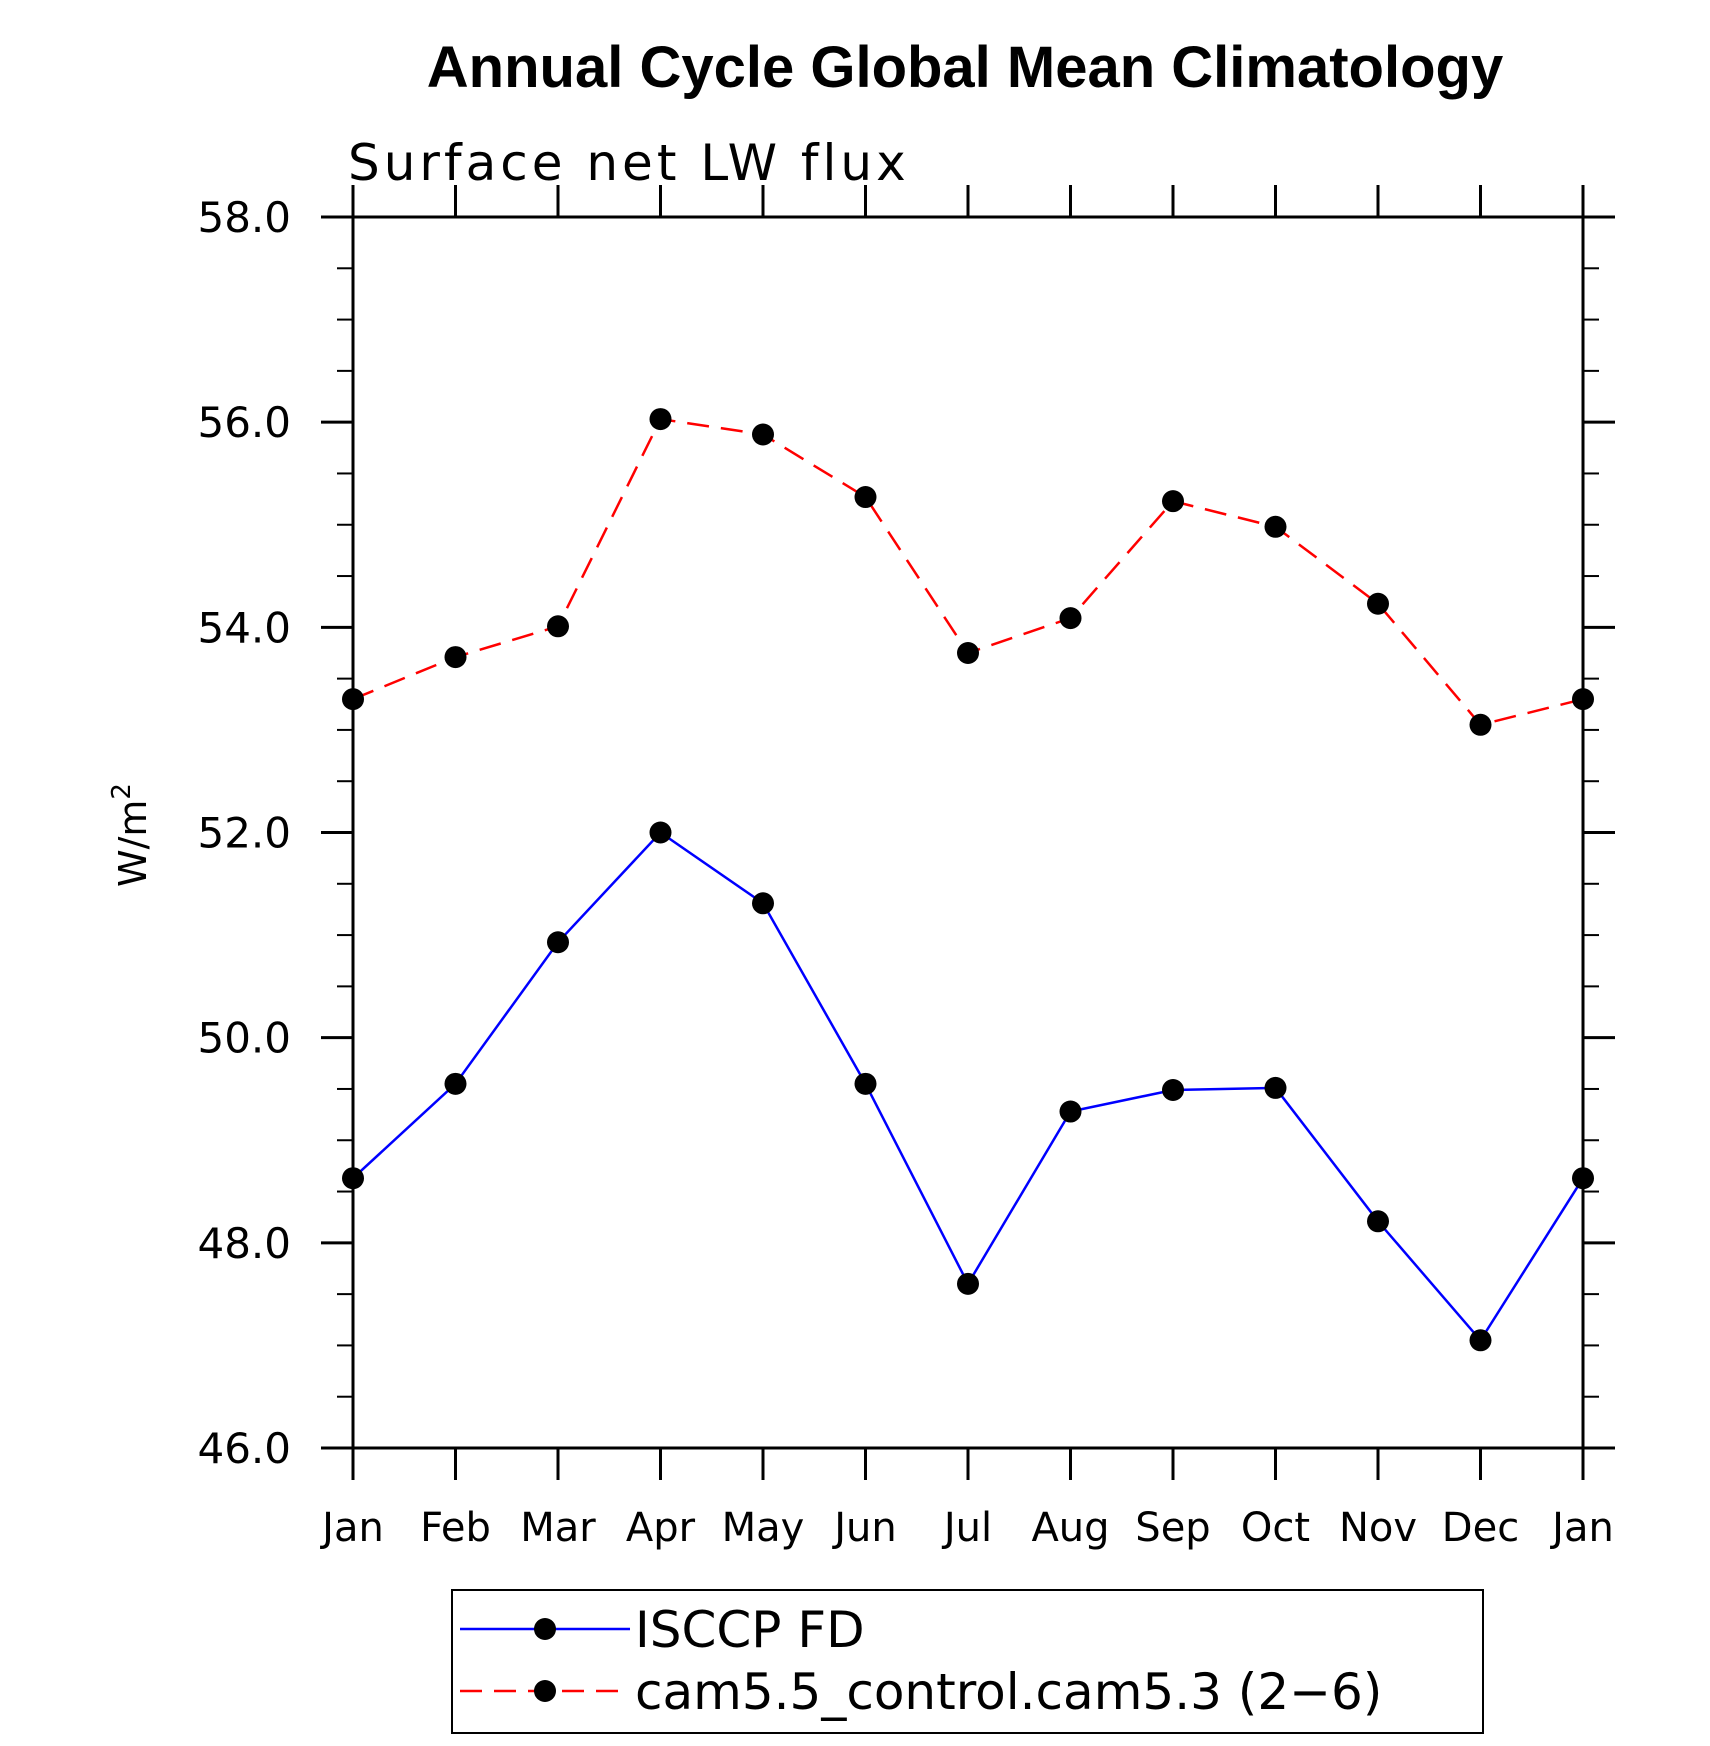 This screenshot has width=1710, height=1746. I want to click on x-tick-label: Jul, so click(966, 1528).